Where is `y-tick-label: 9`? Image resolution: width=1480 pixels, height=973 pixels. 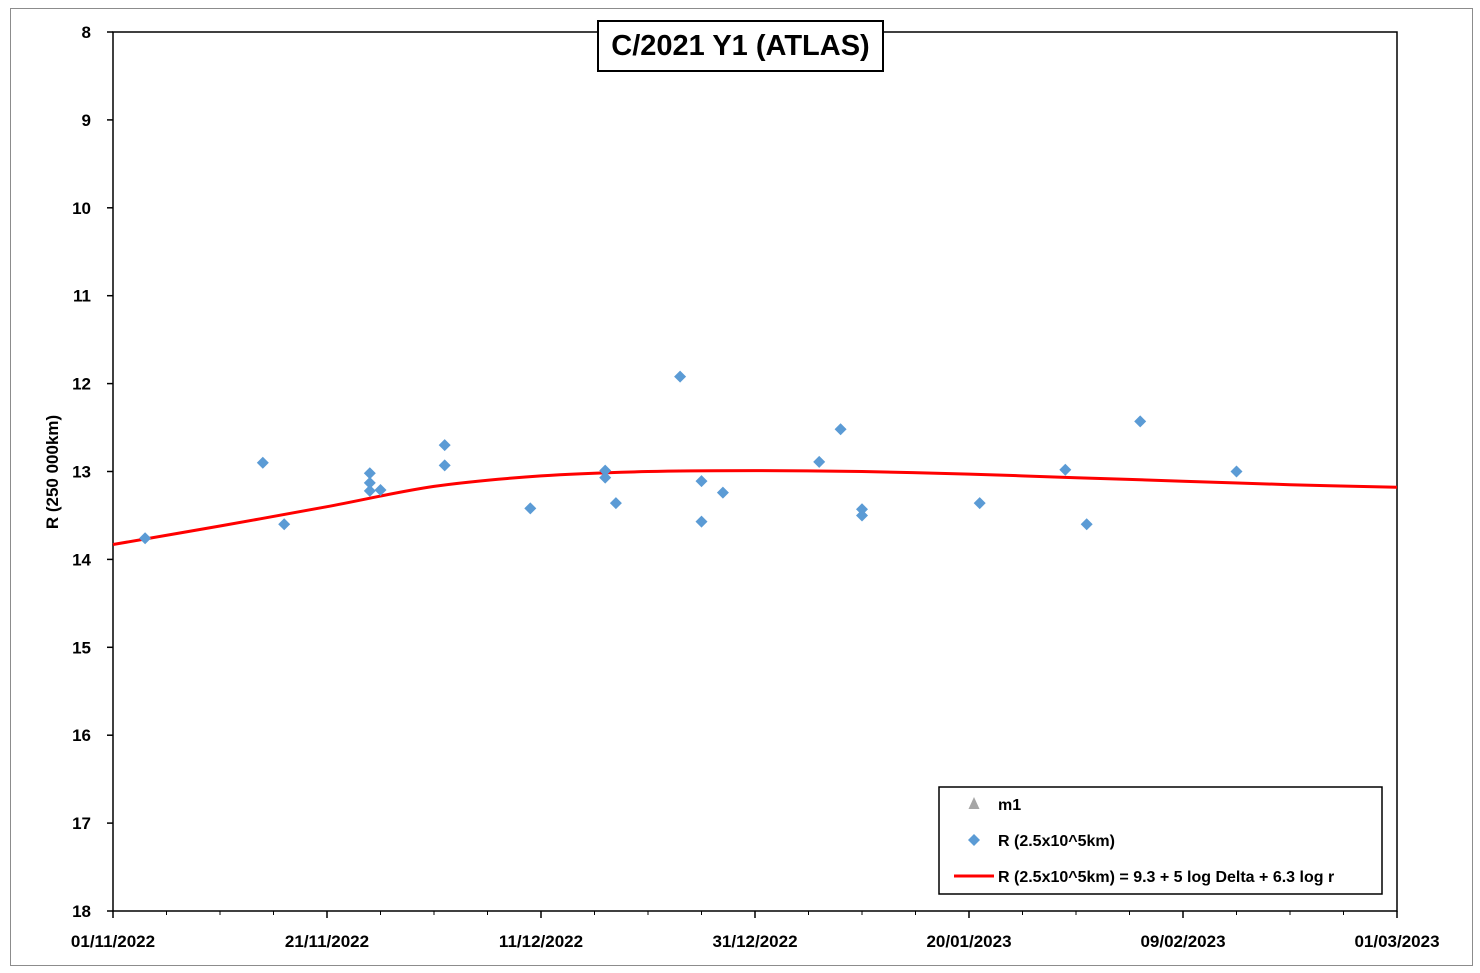
y-tick-label: 9 is located at coordinates (86, 120).